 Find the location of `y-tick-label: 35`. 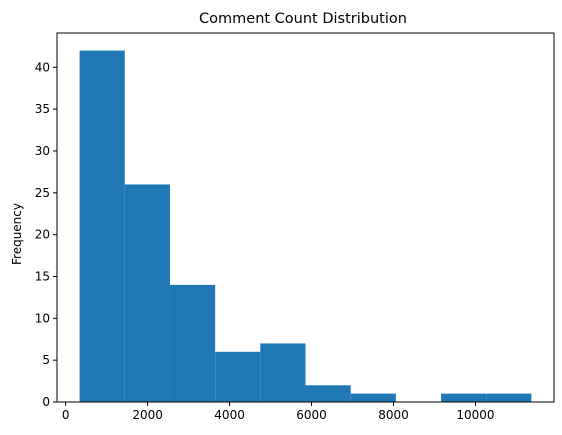

y-tick-label: 35 is located at coordinates (42, 109).